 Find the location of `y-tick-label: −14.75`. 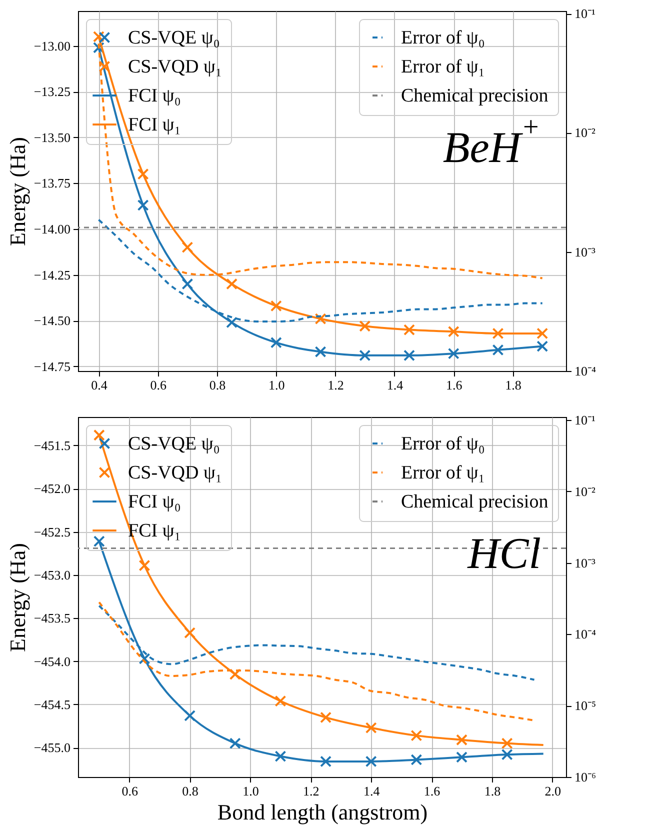

y-tick-label: −14.75 is located at coordinates (52, 366).